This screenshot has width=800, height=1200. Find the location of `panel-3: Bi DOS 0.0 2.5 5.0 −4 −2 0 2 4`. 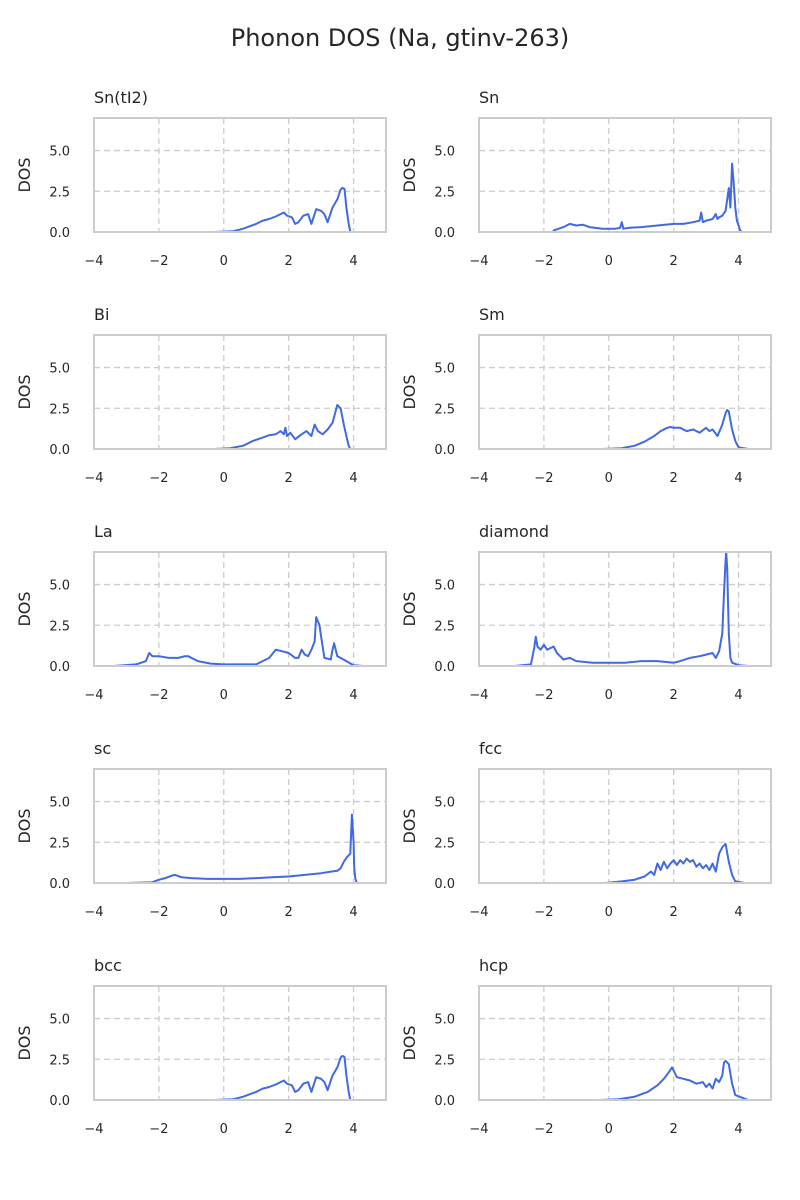

panel-3: Bi DOS 0.0 2.5 5.0 −4 −2 0 2 4 is located at coordinates (201, 395).